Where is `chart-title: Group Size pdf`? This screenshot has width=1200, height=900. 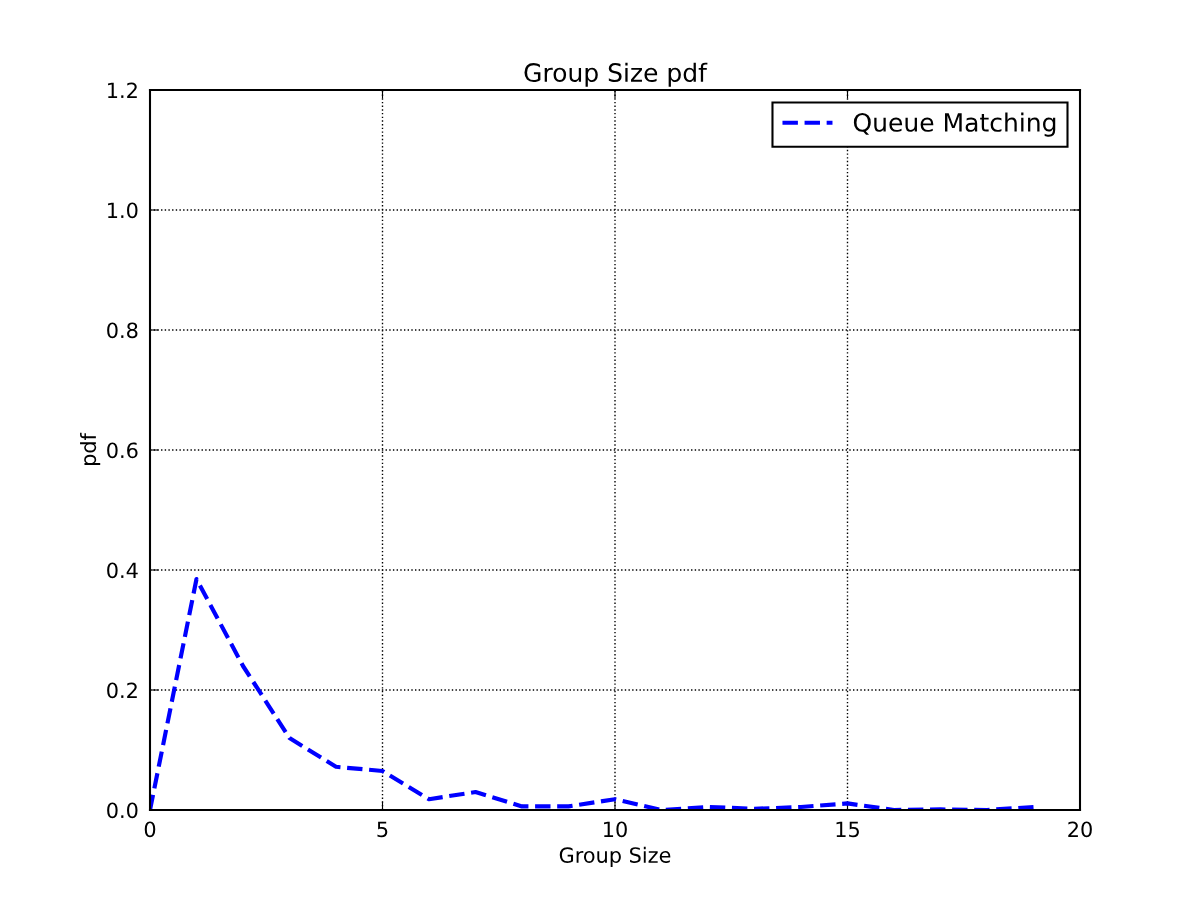
chart-title: Group Size pdf is located at coordinates (616, 74).